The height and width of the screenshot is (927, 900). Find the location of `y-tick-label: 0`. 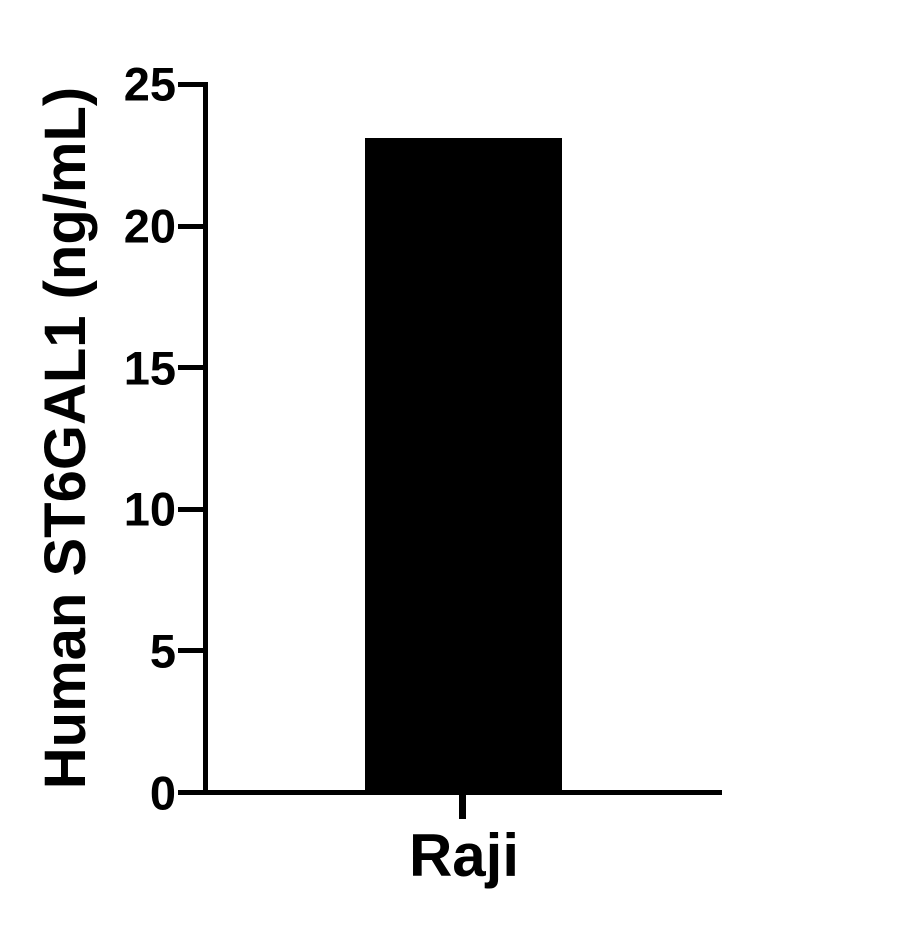

y-tick-label: 0 is located at coordinates (162, 792).